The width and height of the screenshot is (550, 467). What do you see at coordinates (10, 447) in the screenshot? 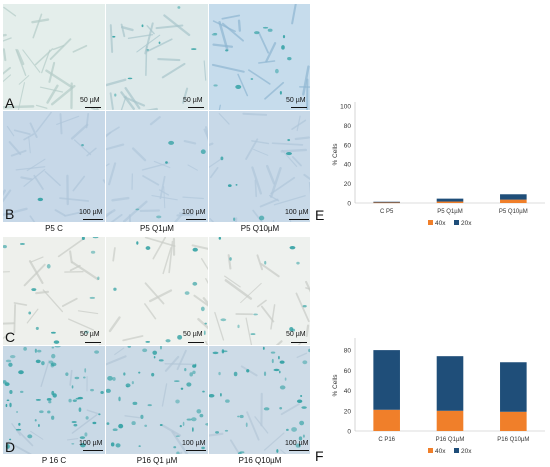
I see `panel-letter-d: D` at bounding box center [10, 447].